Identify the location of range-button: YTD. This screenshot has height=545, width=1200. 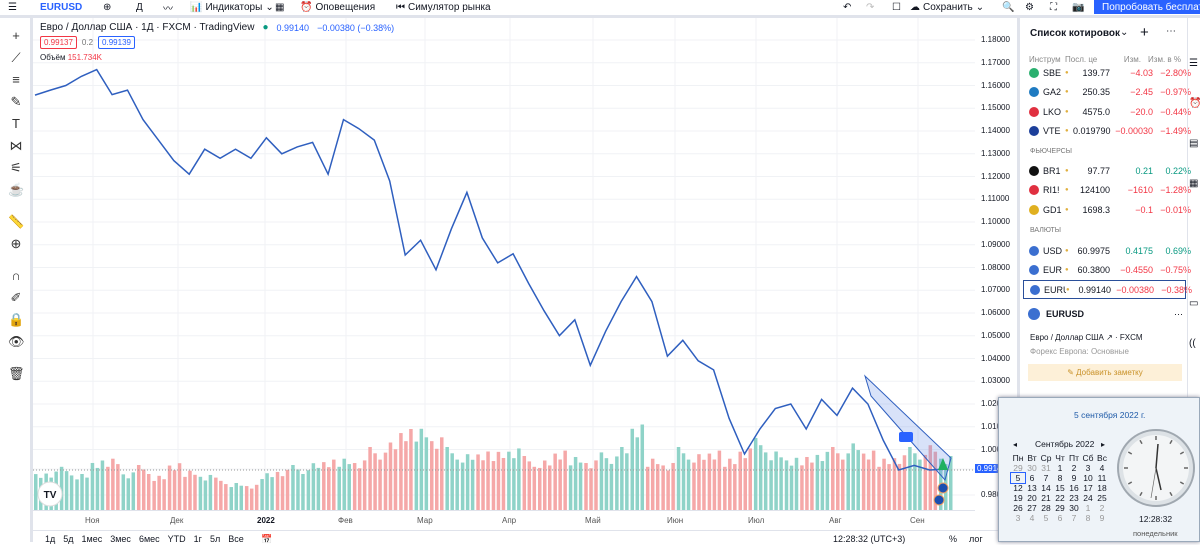
(176, 539).